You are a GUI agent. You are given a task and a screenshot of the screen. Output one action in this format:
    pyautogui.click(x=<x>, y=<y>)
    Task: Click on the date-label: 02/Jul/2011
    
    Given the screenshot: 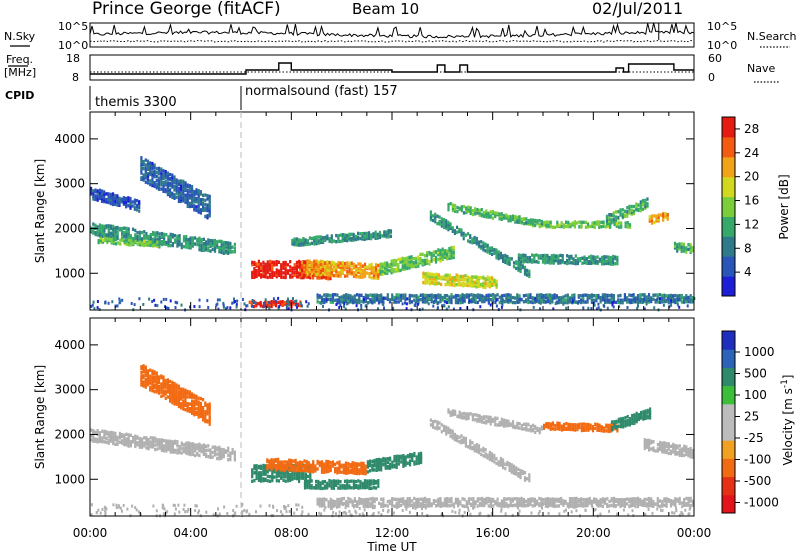 What is the action you would take?
    pyautogui.click(x=637, y=9)
    